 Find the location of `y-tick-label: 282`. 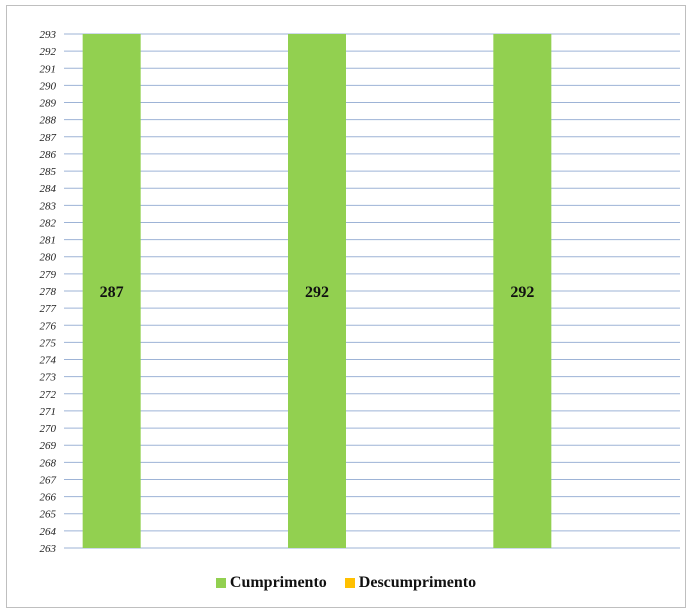

y-tick-label: 282 is located at coordinates (48, 223).